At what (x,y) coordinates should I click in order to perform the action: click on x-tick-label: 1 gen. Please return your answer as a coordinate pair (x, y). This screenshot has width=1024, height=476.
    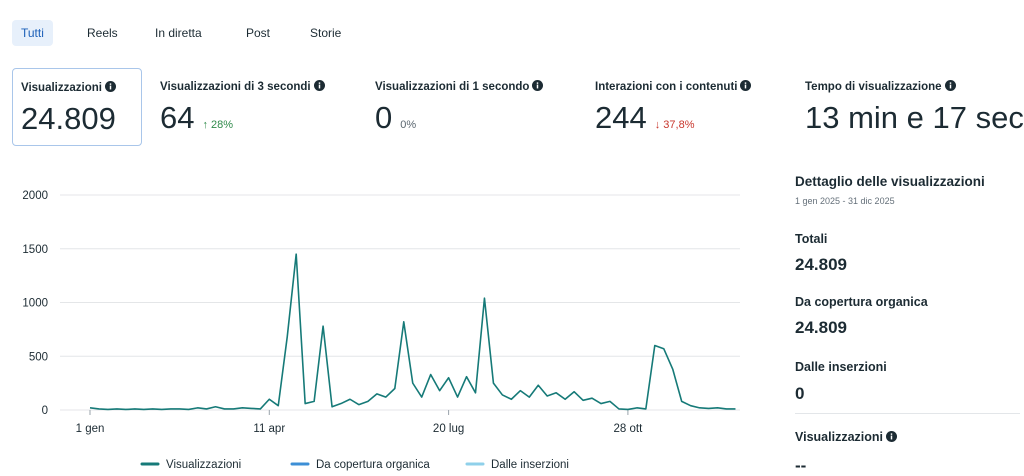
    Looking at the image, I should click on (90, 429).